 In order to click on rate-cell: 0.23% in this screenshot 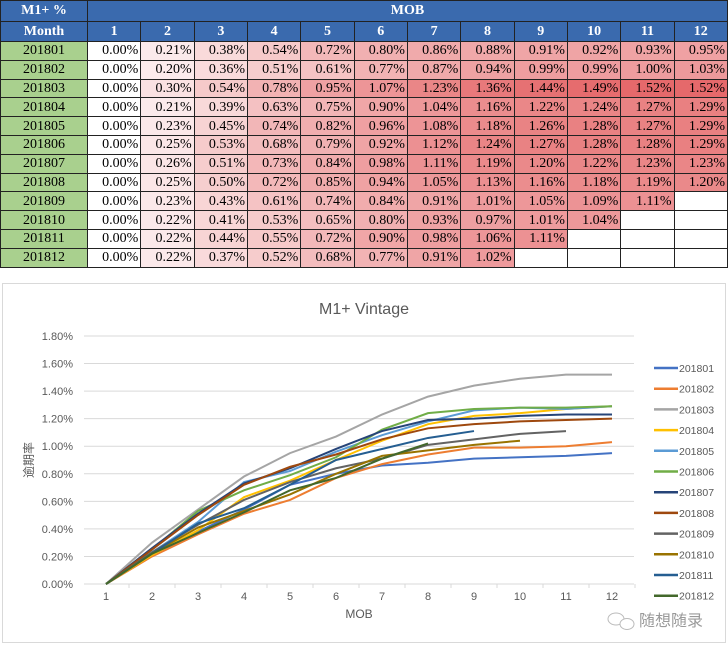, I will do `click(167, 126)`.